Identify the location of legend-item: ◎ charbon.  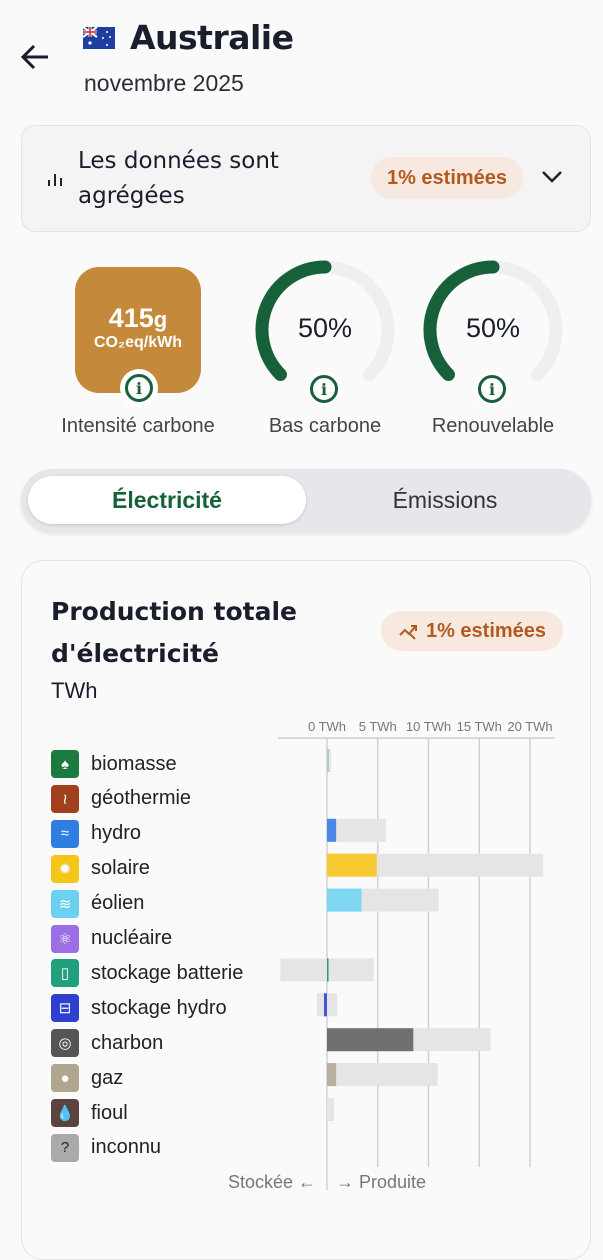
(107, 1043).